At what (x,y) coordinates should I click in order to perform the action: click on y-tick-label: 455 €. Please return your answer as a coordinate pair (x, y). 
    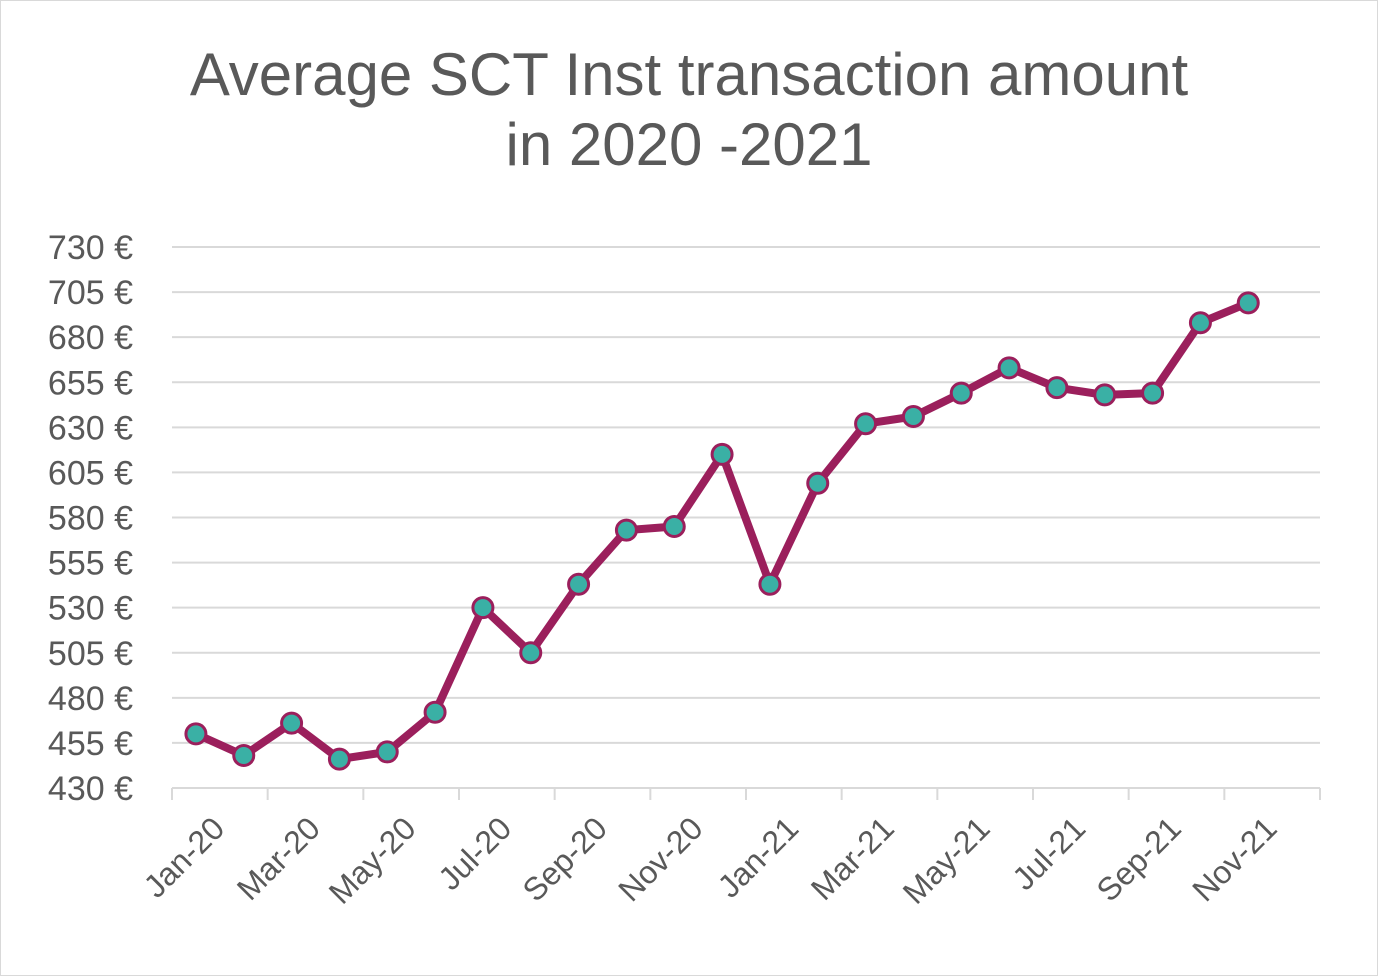
    Looking at the image, I should click on (90, 744).